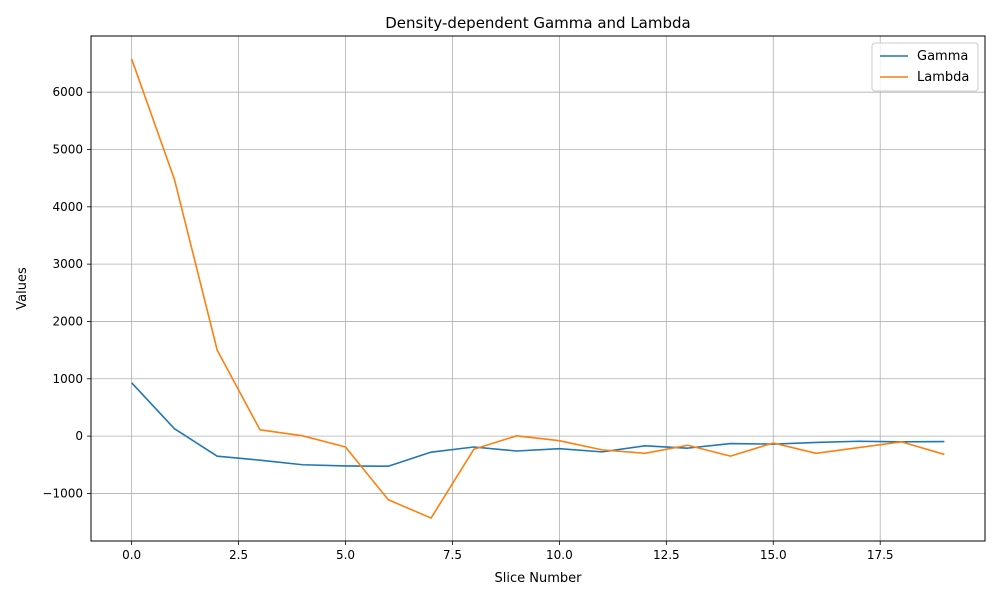 The height and width of the screenshot is (600, 1000). Describe the element at coordinates (537, 23) in the screenshot. I see `chart-title: Density-dependent Gamma and Lambda` at that location.